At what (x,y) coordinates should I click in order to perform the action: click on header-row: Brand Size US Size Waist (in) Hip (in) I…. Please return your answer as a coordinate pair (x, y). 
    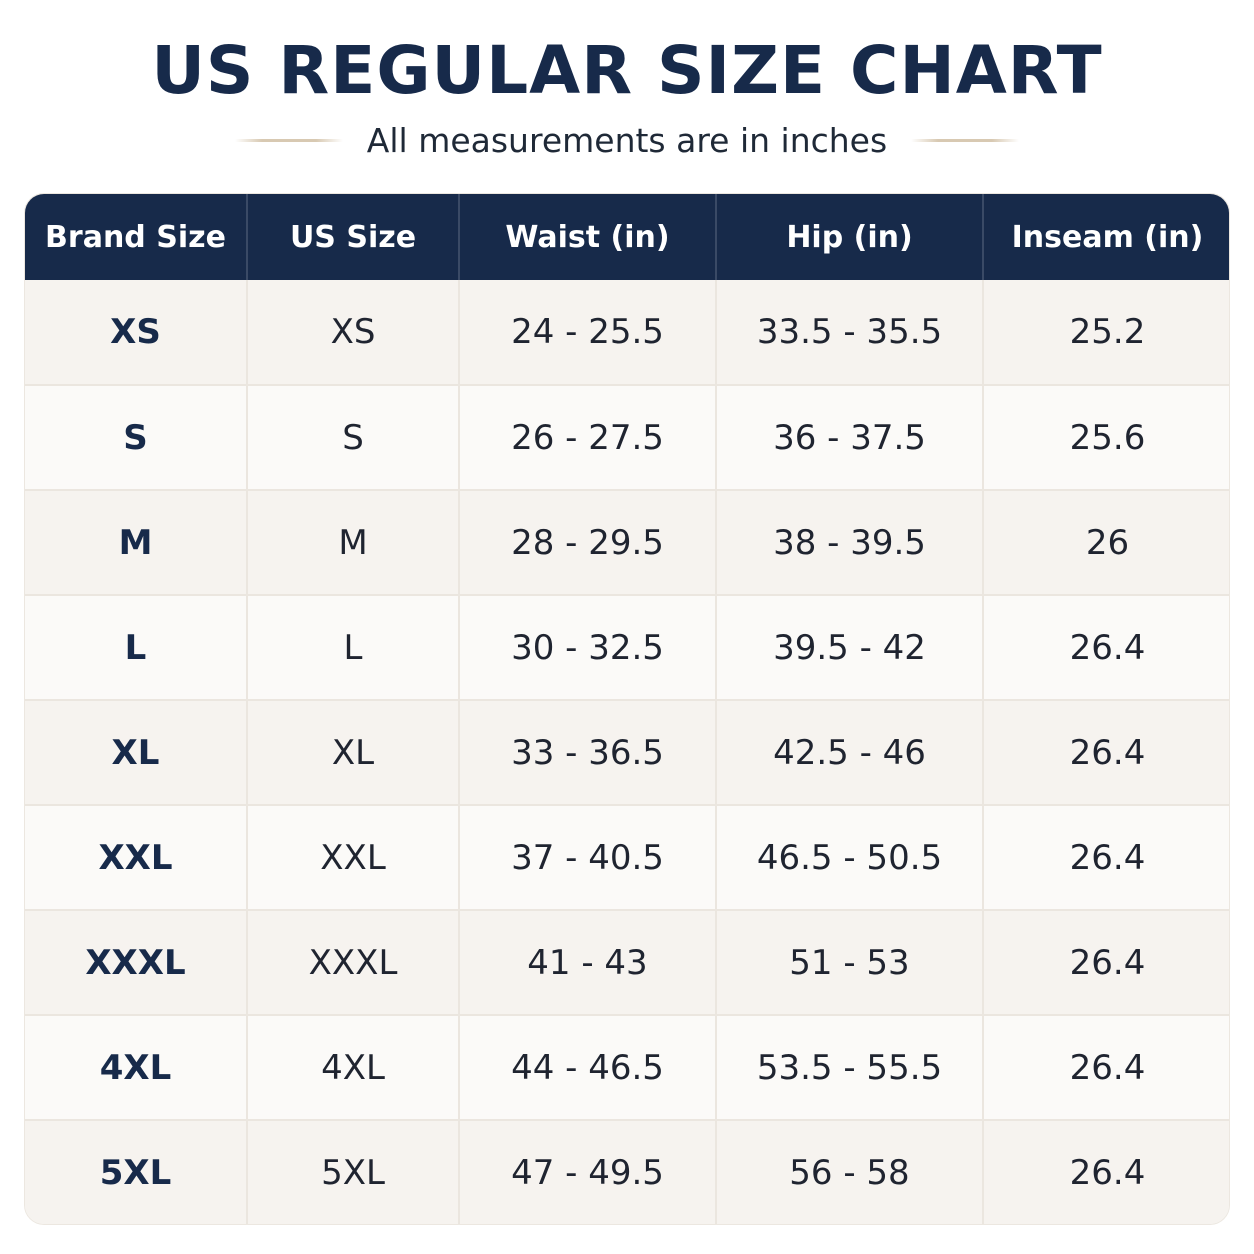
    Looking at the image, I should click on (627, 237).